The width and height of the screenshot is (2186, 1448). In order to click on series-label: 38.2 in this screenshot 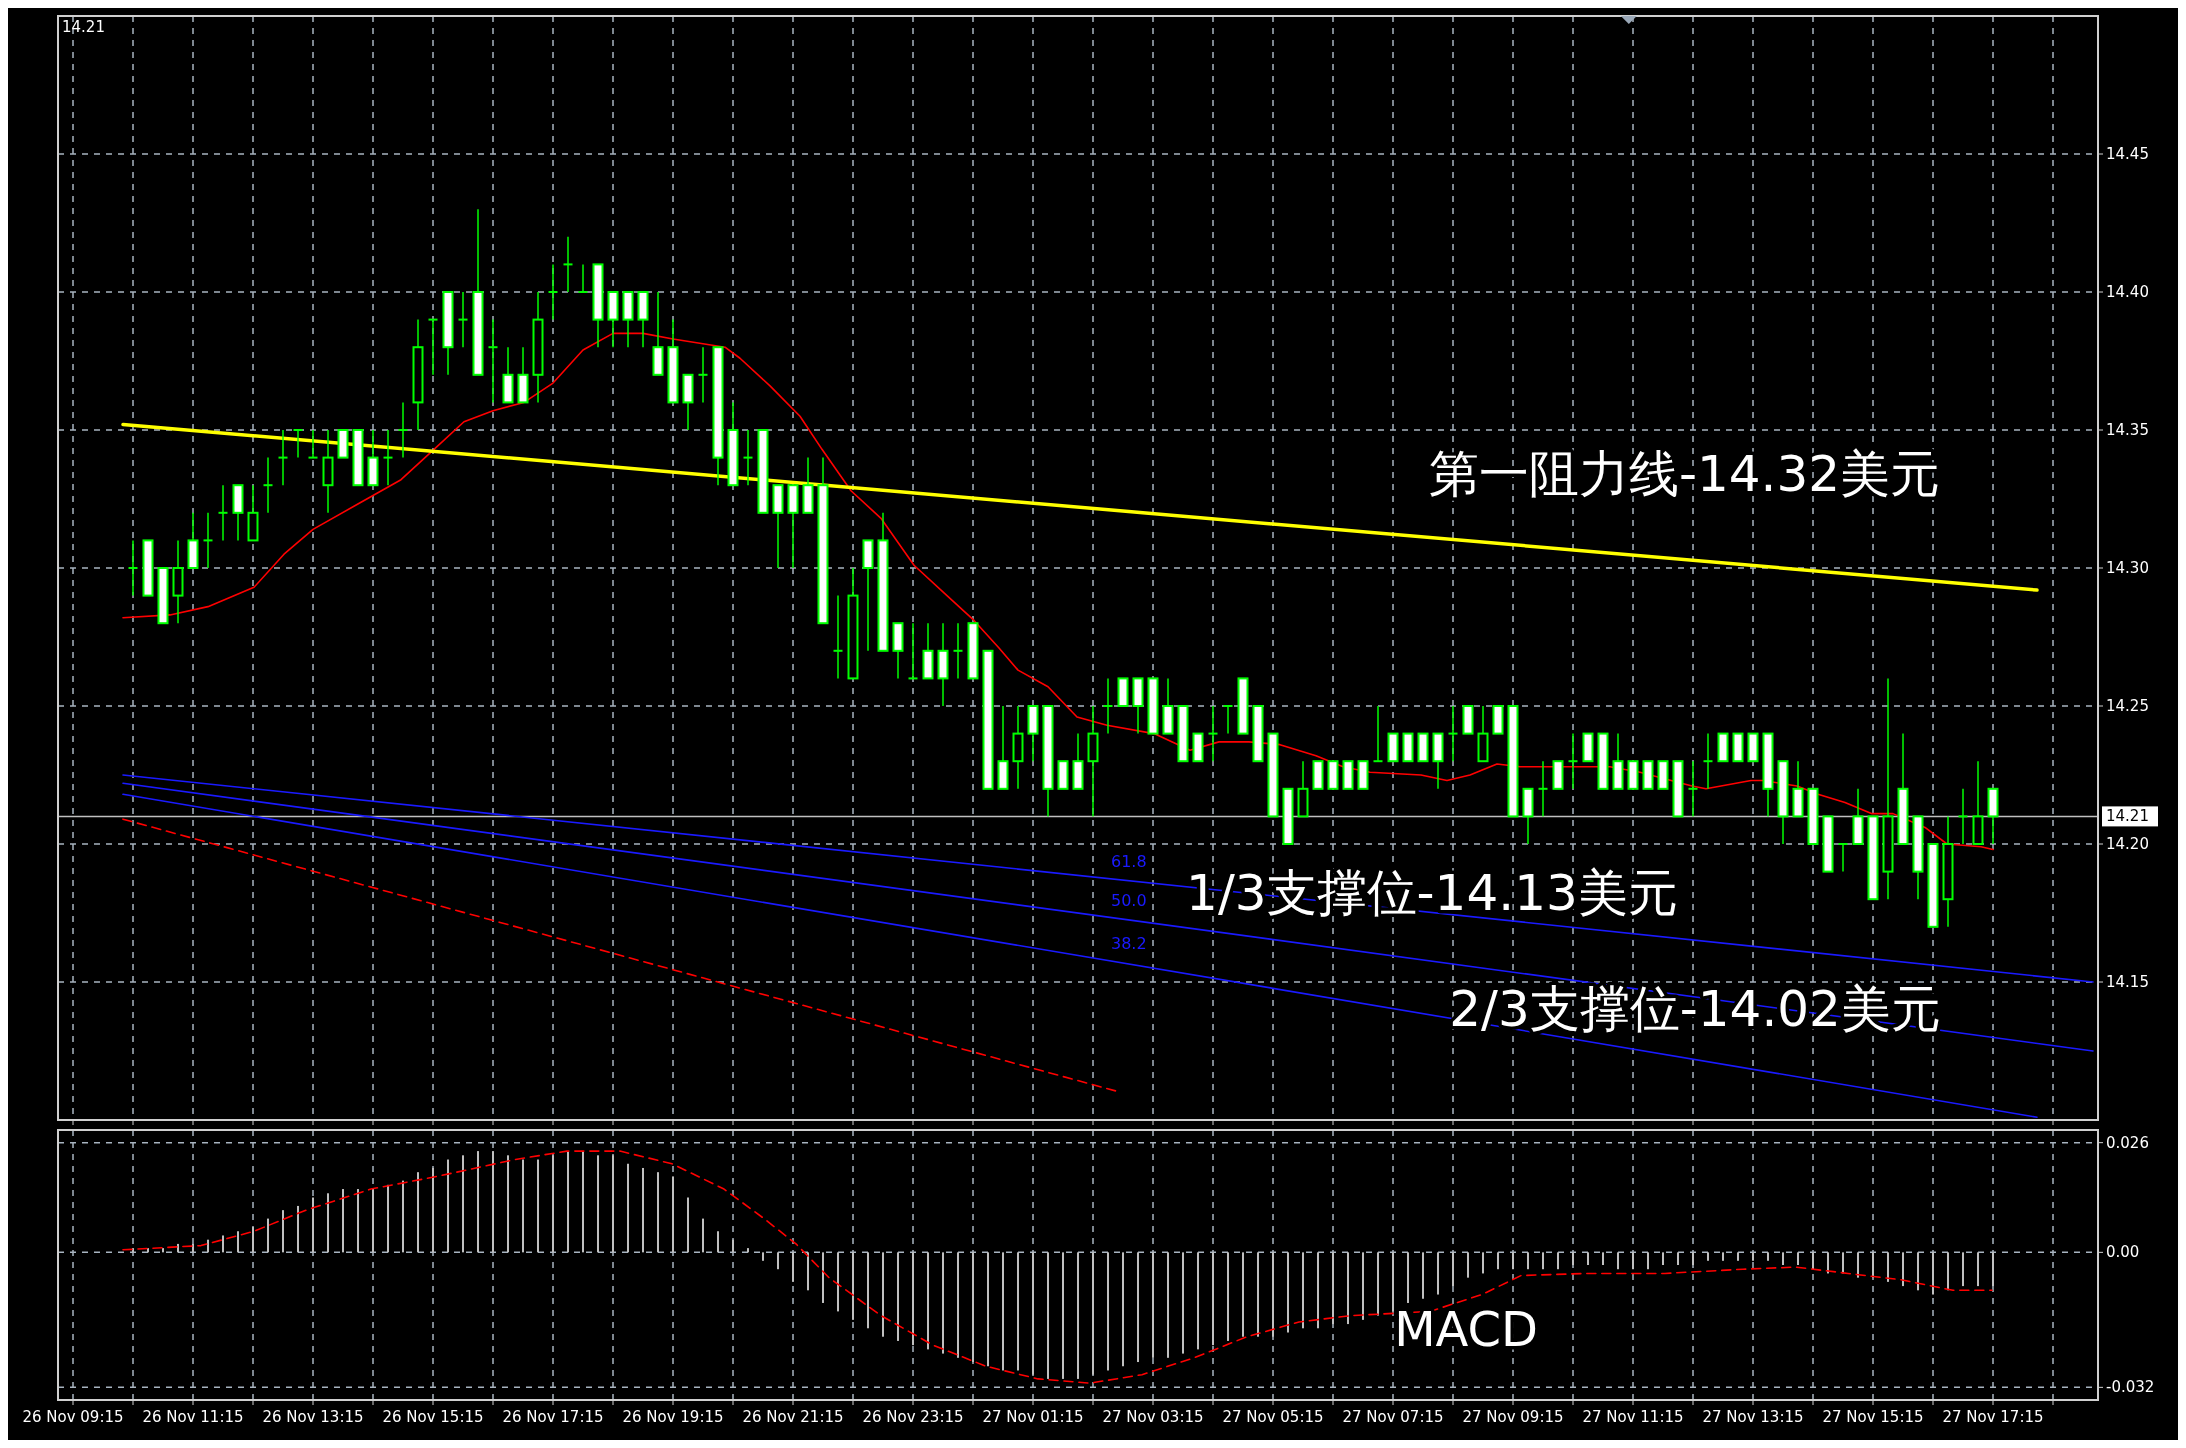, I will do `click(1129, 944)`.